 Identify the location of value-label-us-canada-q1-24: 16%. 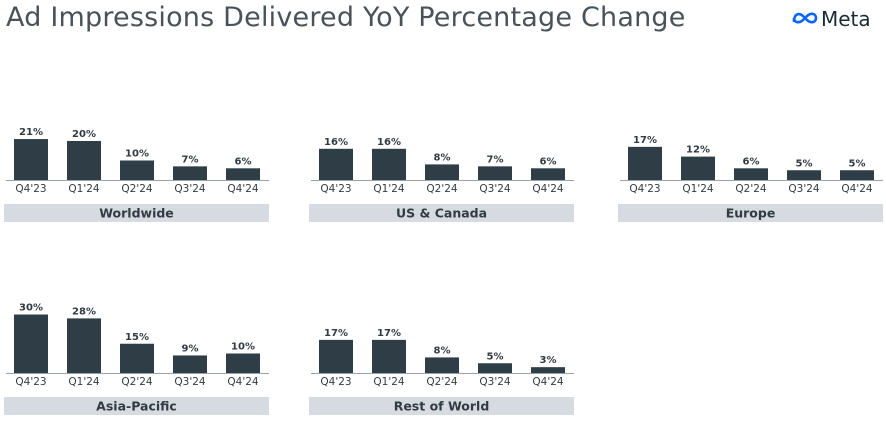
(389, 142).